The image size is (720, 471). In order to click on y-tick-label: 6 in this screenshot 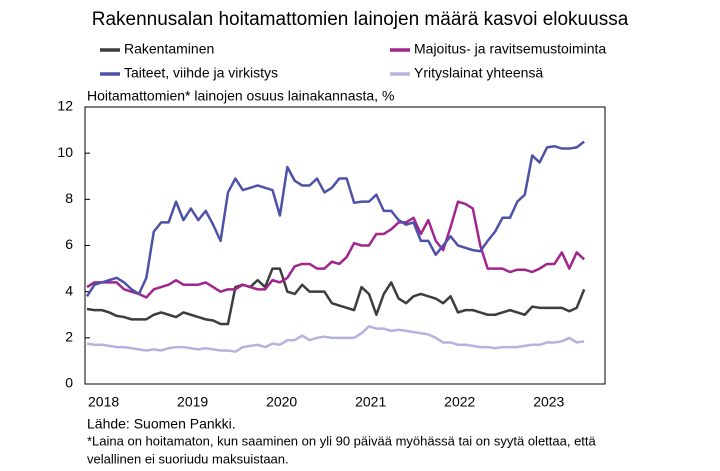, I will do `click(69, 244)`.